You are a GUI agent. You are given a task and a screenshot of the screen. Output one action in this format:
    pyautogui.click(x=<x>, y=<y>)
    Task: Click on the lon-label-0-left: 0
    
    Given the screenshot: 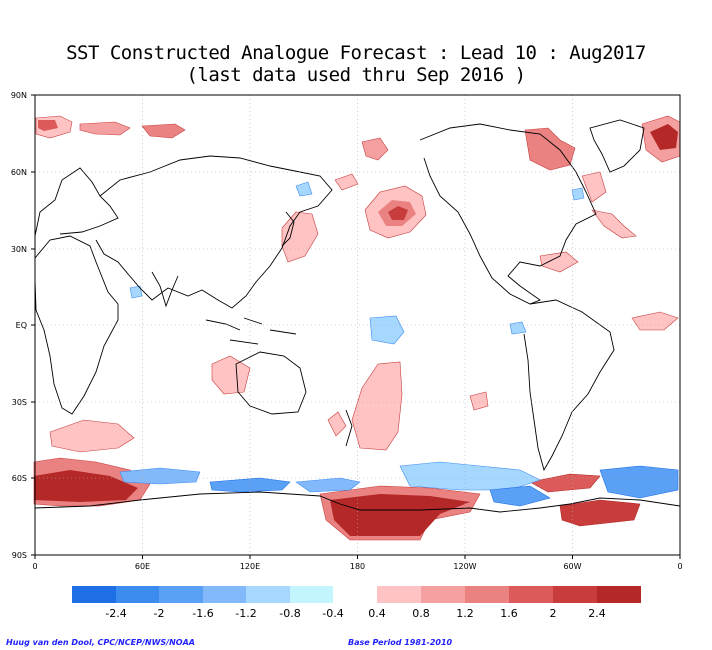 What is the action you would take?
    pyautogui.click(x=34, y=566)
    